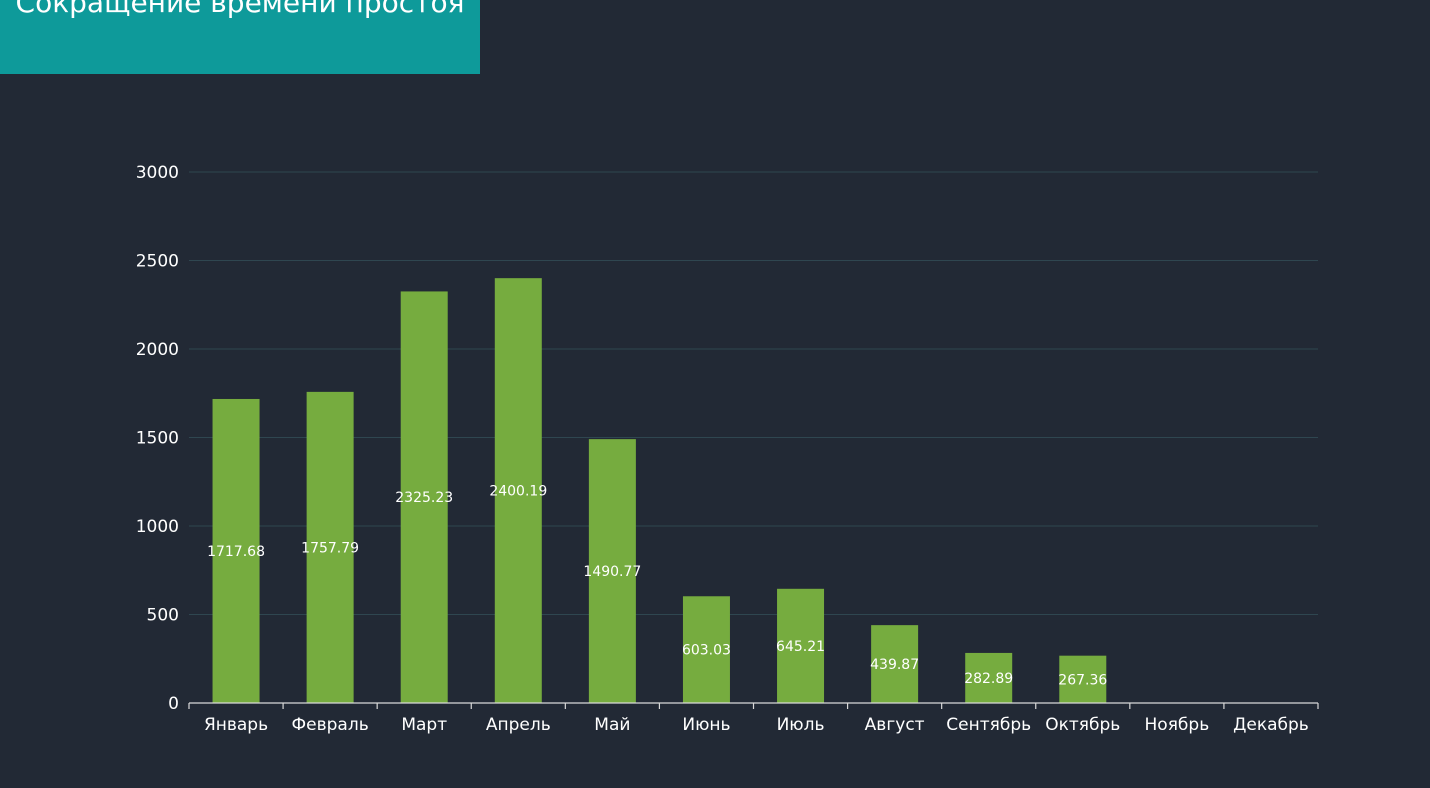  I want to click on data-label: 603.03, so click(706, 651).